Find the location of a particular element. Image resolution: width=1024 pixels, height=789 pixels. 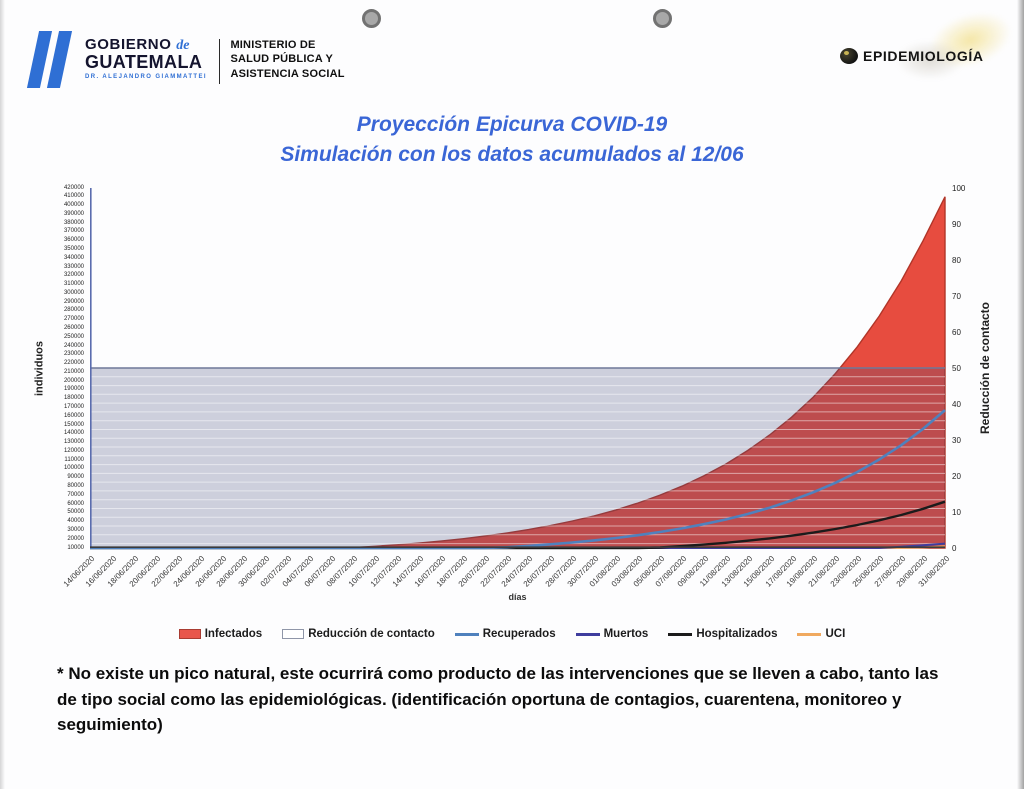

flag-bars-icon is located at coordinates (51, 59).